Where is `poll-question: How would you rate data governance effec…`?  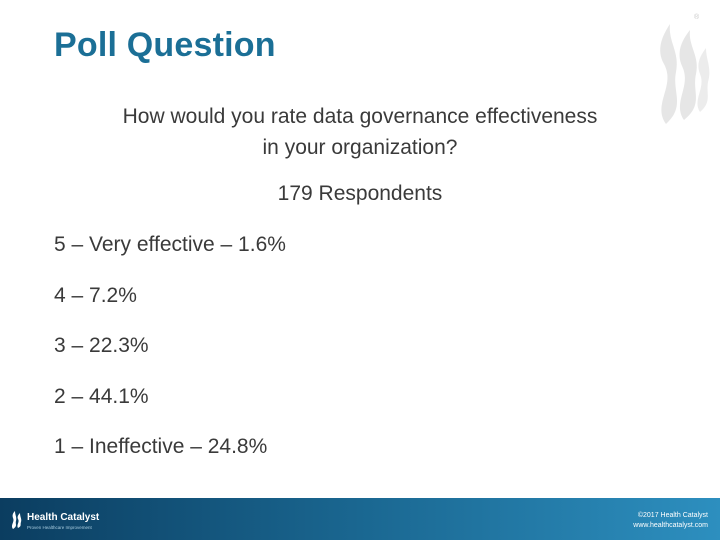
poll-question: How would you rate data governance effec… is located at coordinates (360, 132).